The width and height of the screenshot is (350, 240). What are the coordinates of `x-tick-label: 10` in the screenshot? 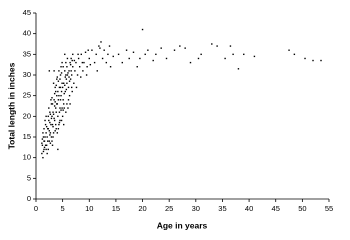 It's located at (89, 208).